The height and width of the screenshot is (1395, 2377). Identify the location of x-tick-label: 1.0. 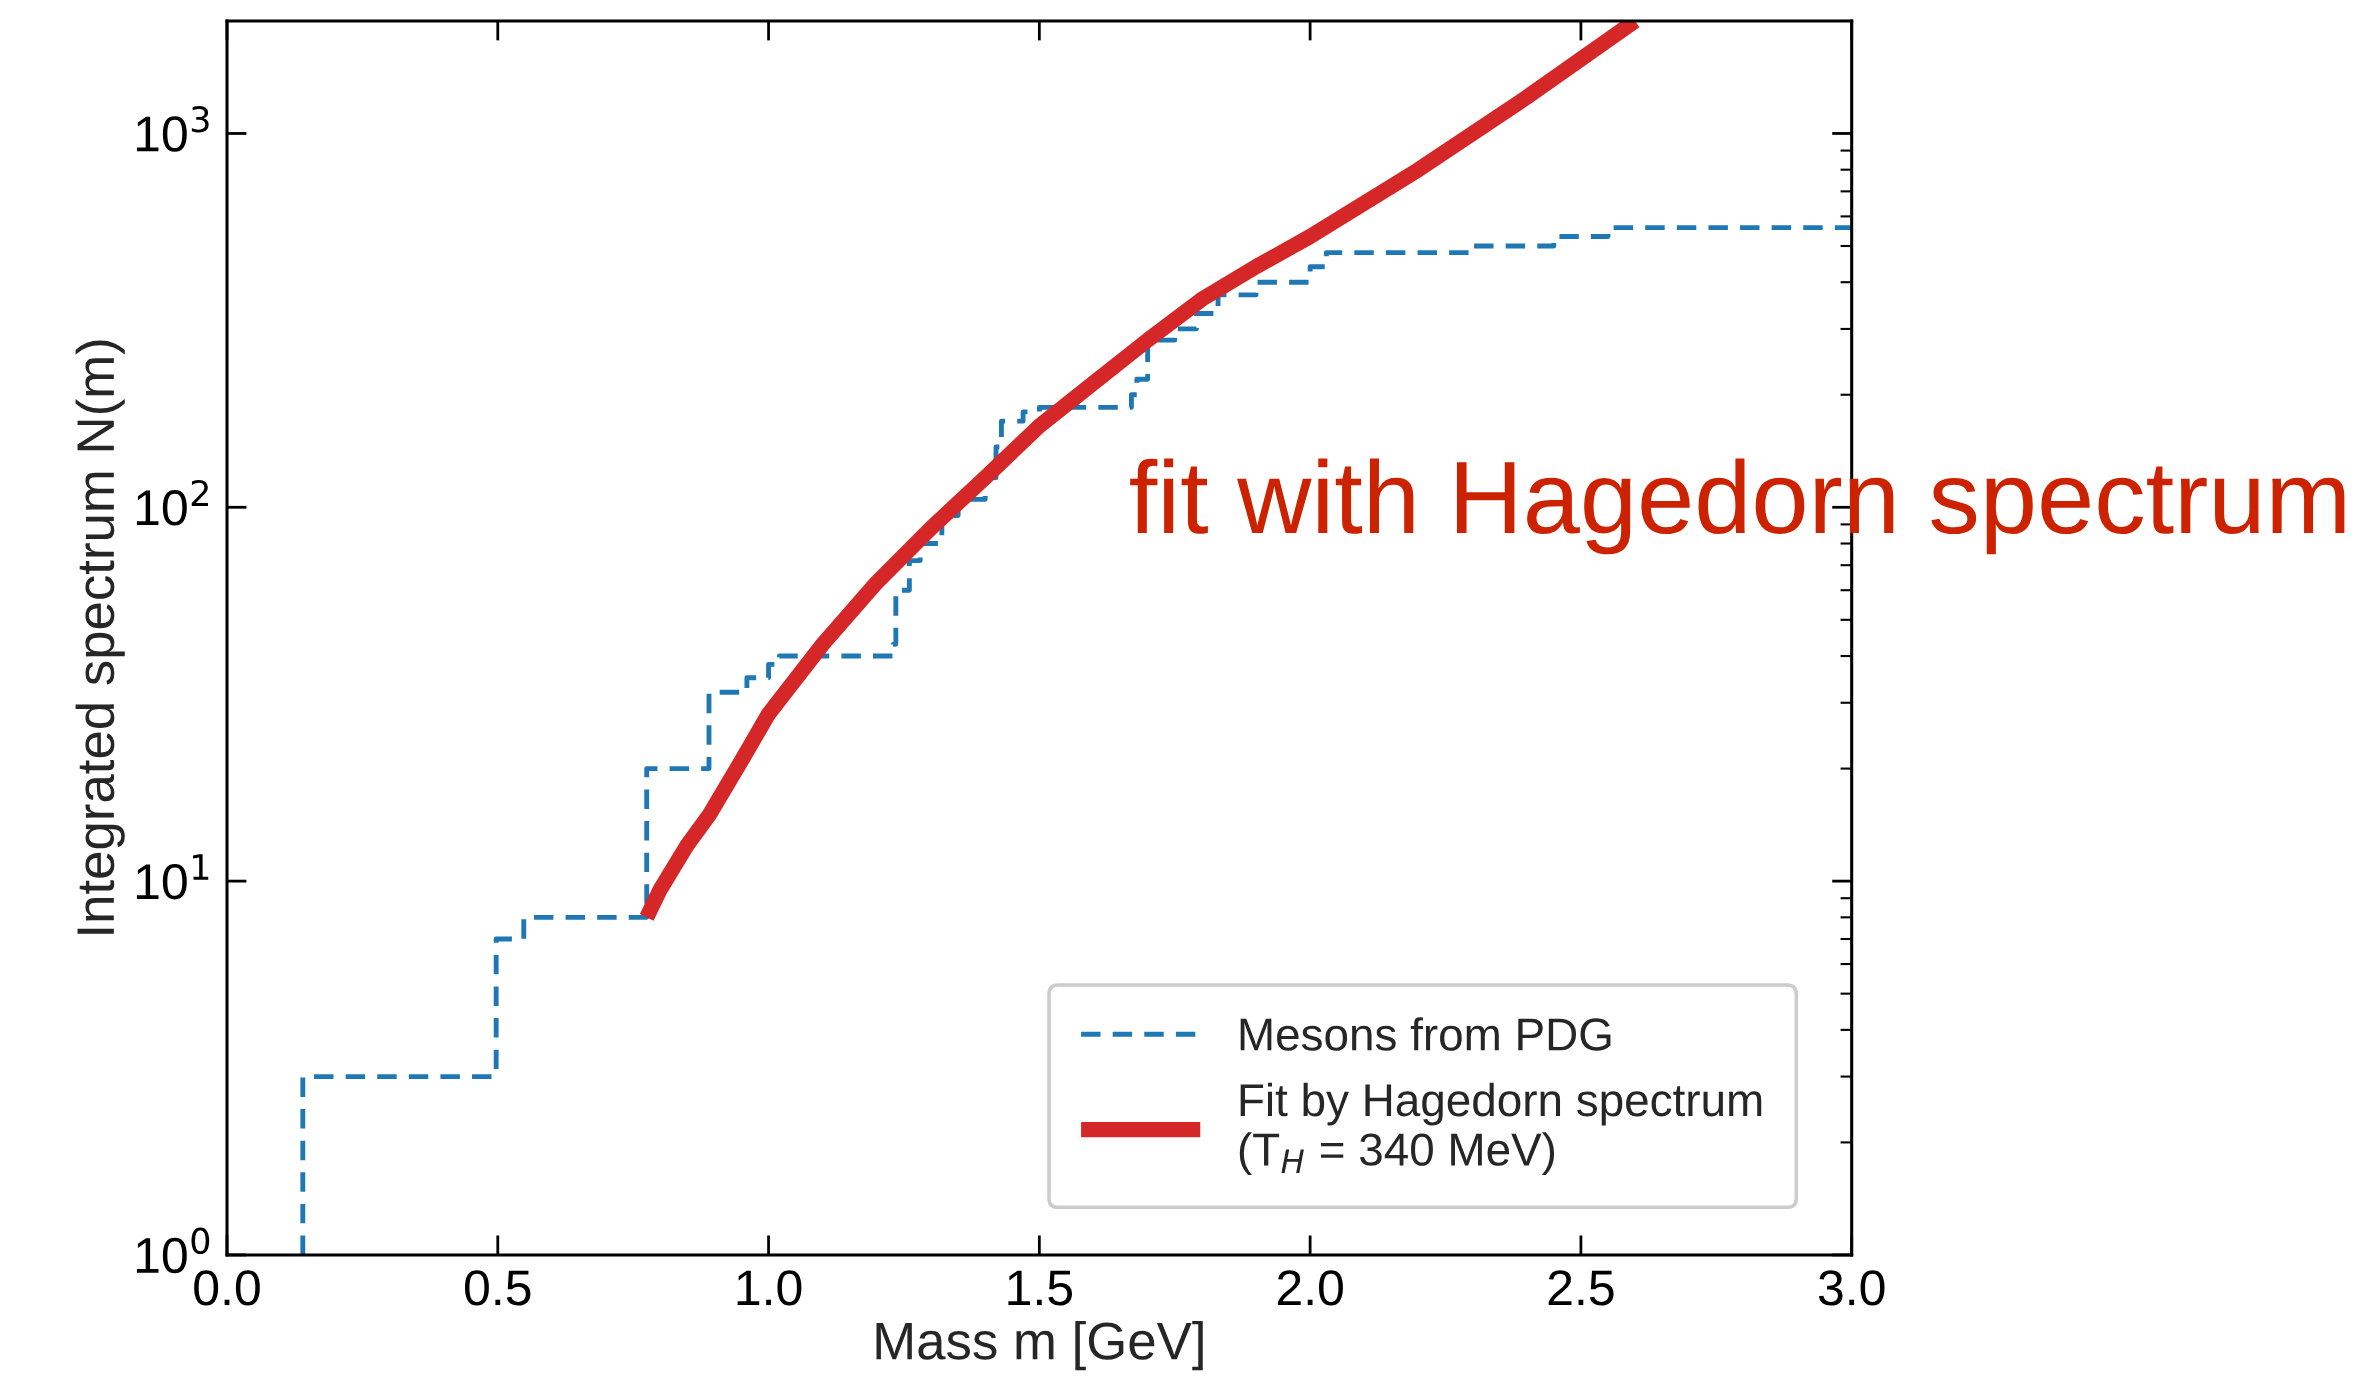
(769, 1288).